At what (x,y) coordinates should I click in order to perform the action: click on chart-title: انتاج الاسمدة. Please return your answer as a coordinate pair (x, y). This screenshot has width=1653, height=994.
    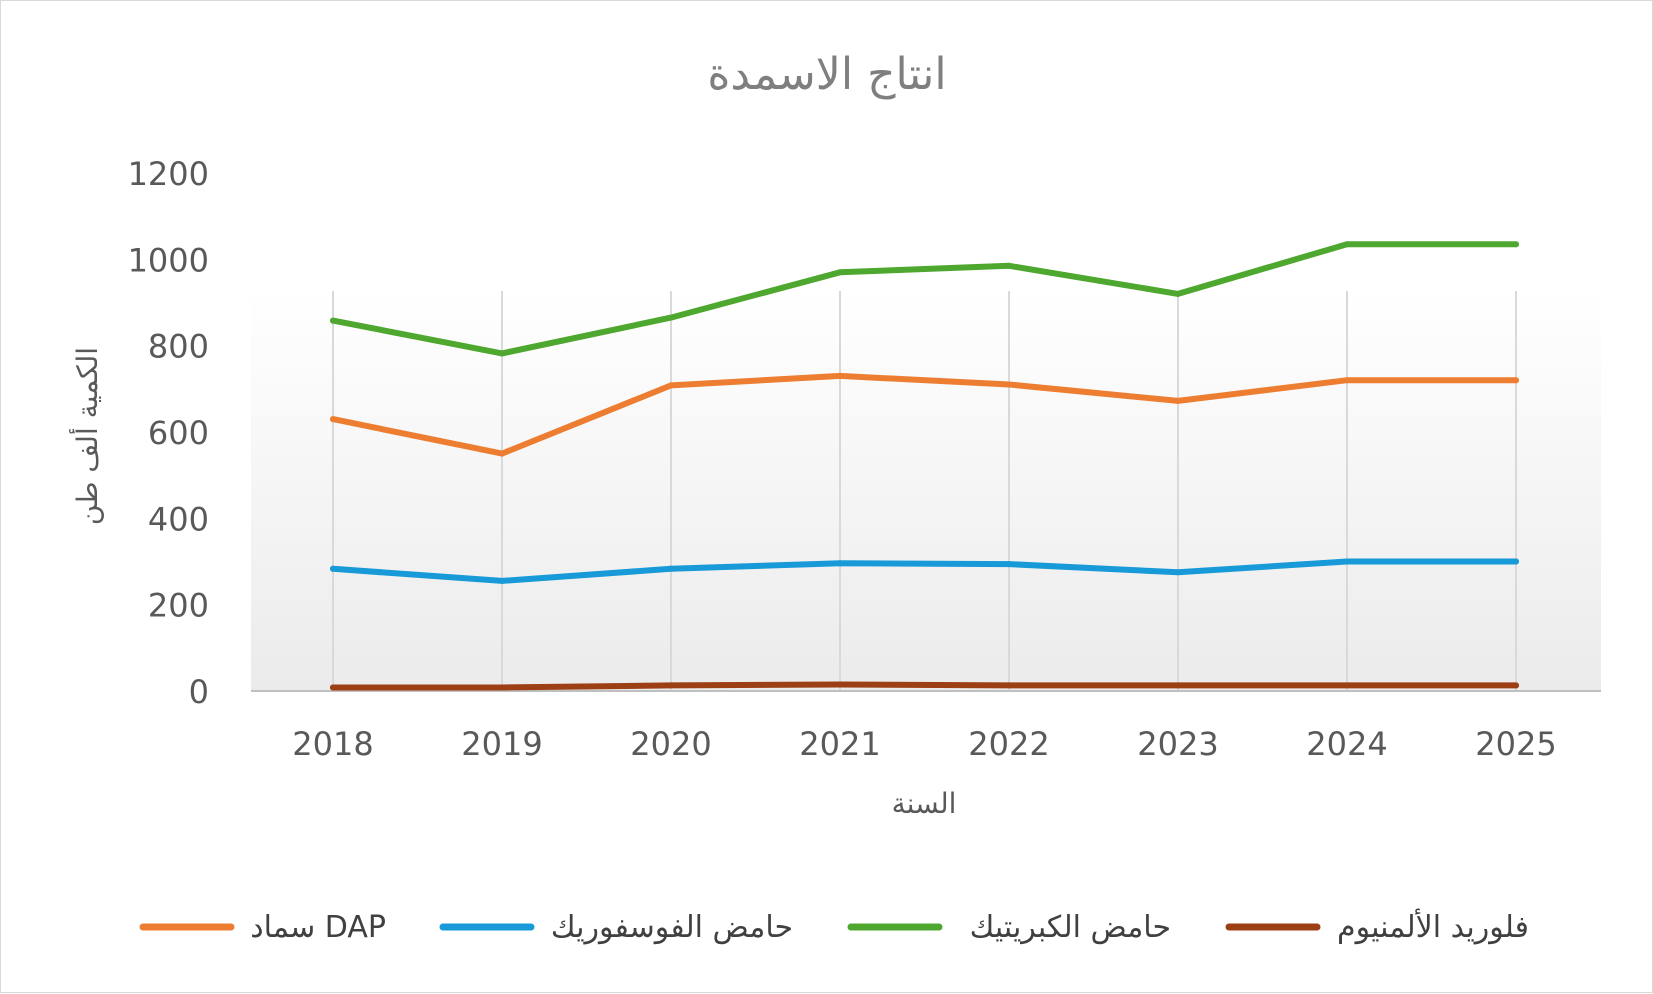
    Looking at the image, I should click on (826, 74).